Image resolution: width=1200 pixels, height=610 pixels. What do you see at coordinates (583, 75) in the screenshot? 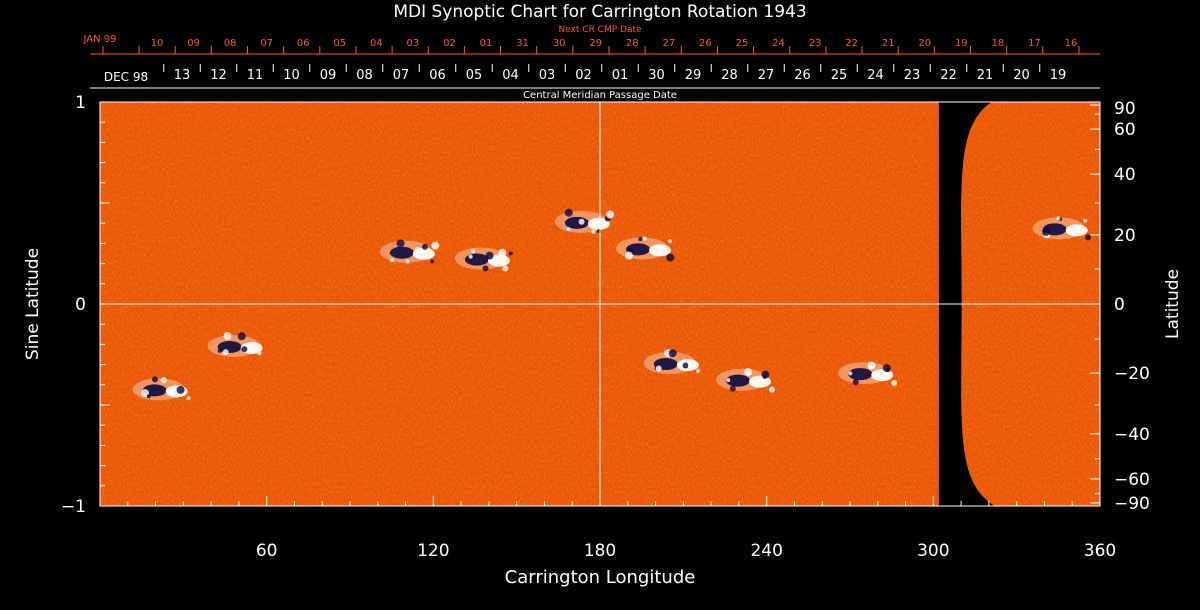
I see `cmp-date-label: 02` at bounding box center [583, 75].